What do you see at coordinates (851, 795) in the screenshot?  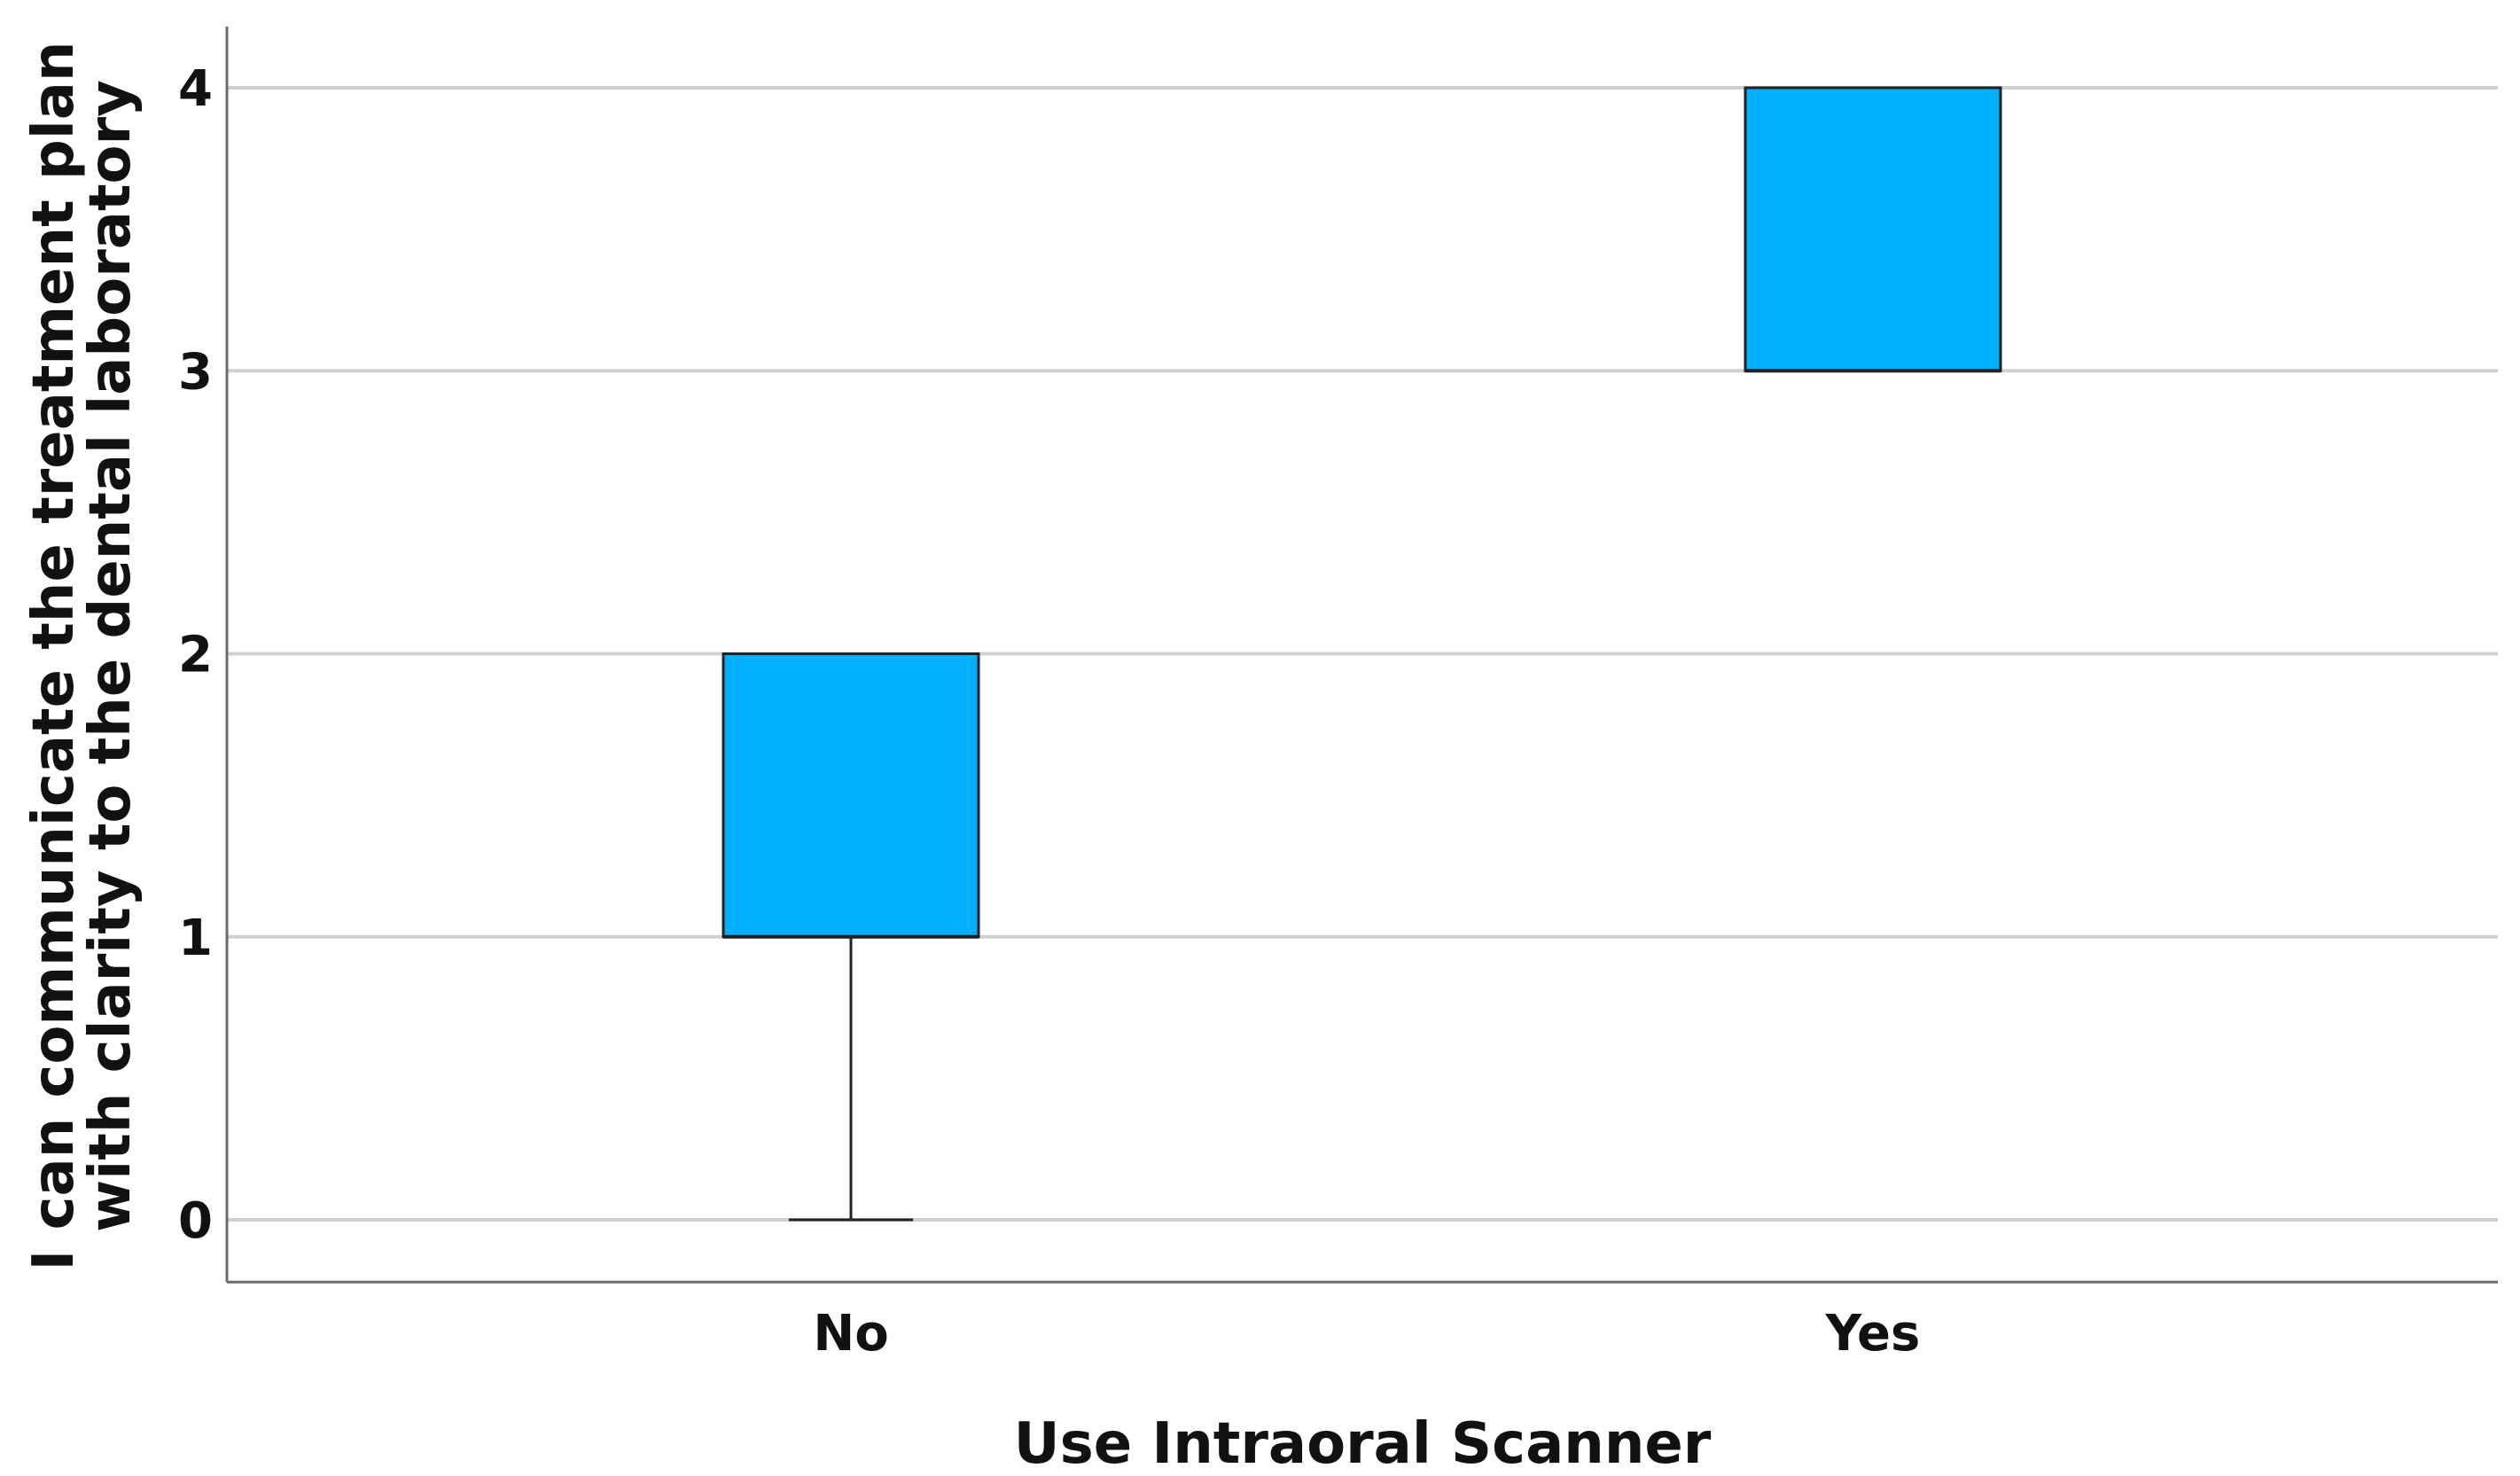 I see `iqr-box-no` at bounding box center [851, 795].